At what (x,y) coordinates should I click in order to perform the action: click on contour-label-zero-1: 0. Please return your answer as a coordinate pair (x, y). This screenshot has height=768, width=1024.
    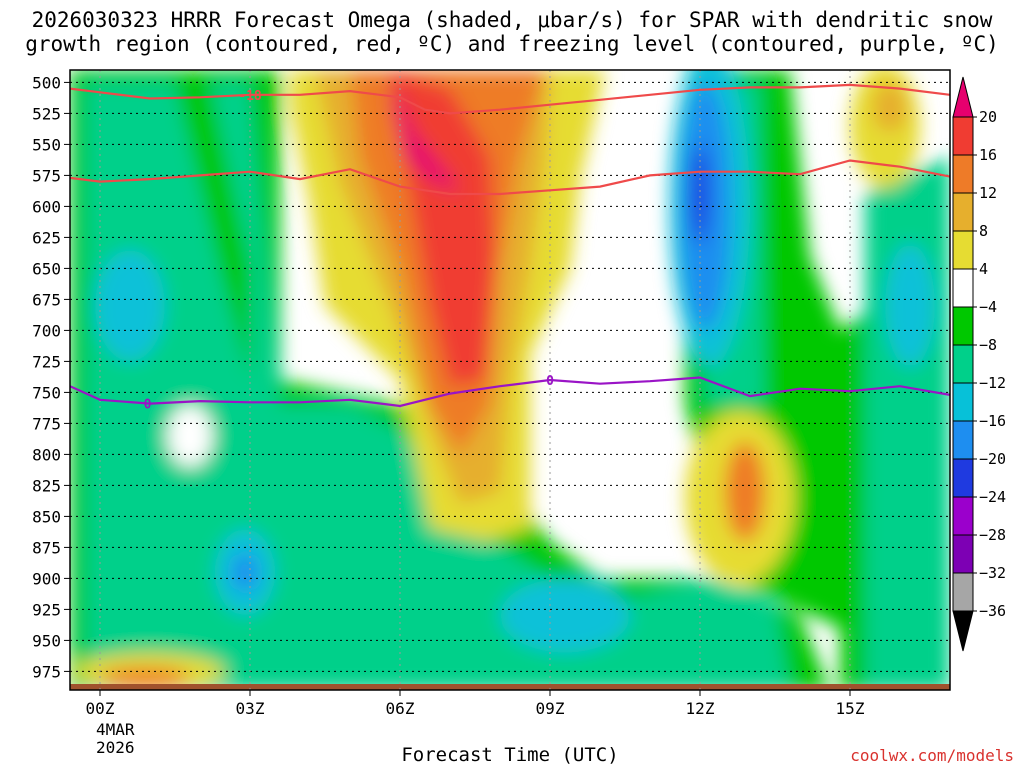
    Looking at the image, I should click on (148, 405).